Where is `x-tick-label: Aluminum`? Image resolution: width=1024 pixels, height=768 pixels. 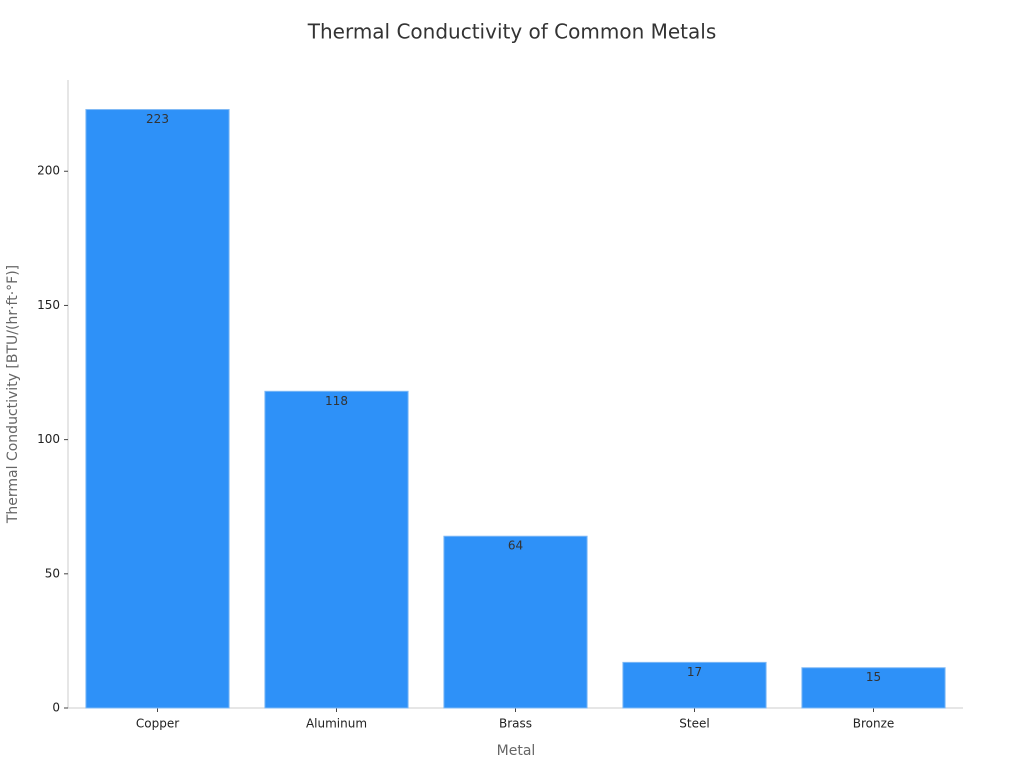
x-tick-label: Aluminum is located at coordinates (336, 724).